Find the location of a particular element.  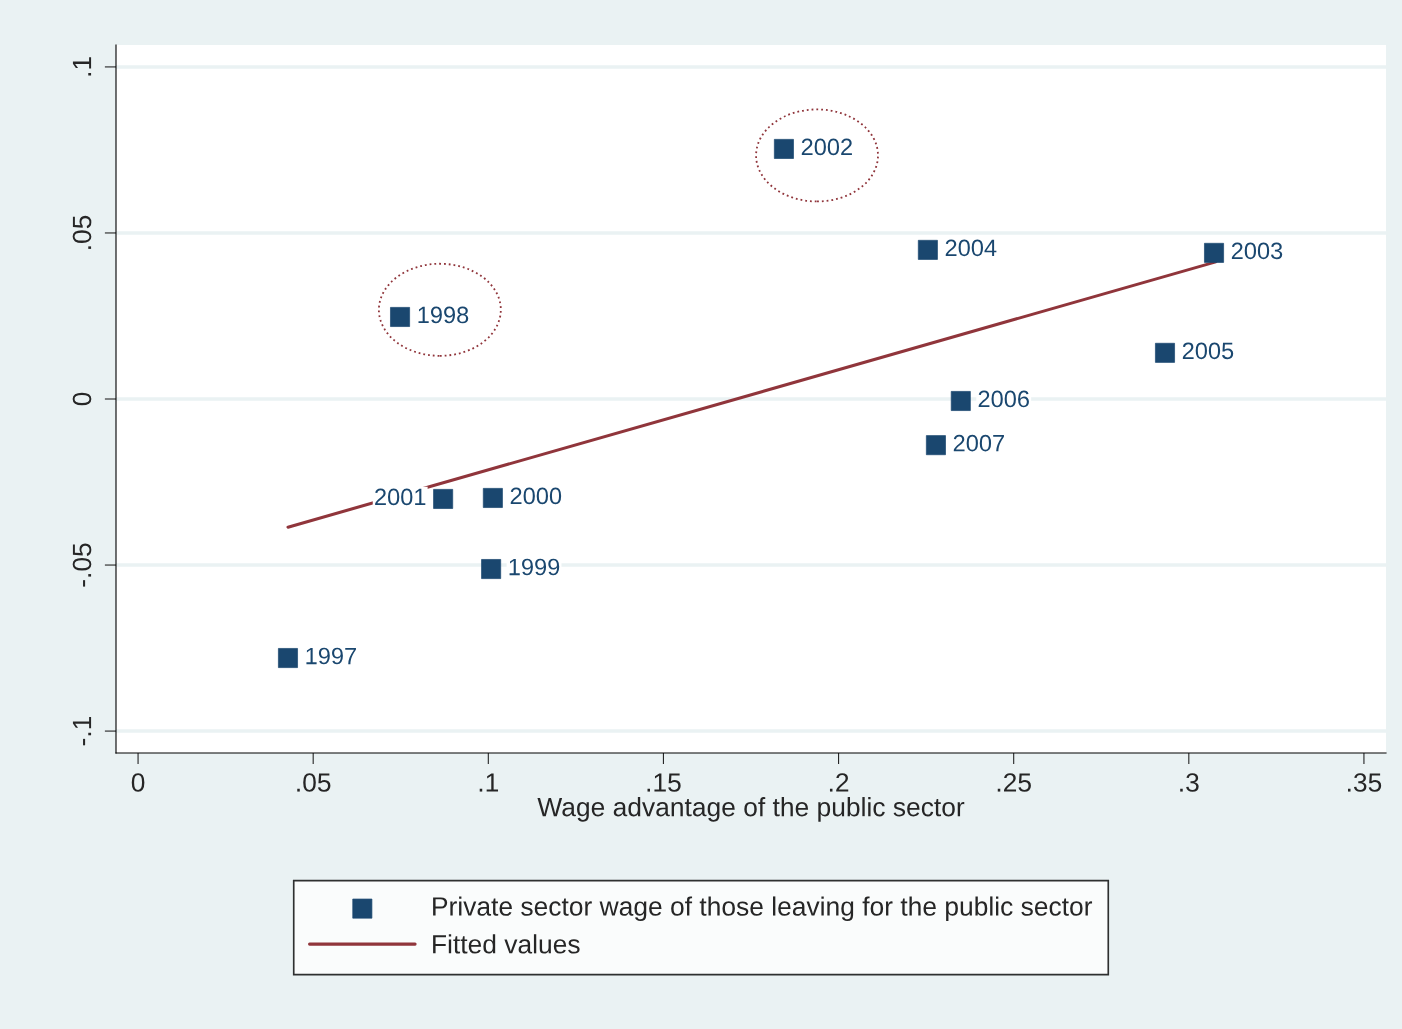

annotation: 2003 is located at coordinates (1257, 251).